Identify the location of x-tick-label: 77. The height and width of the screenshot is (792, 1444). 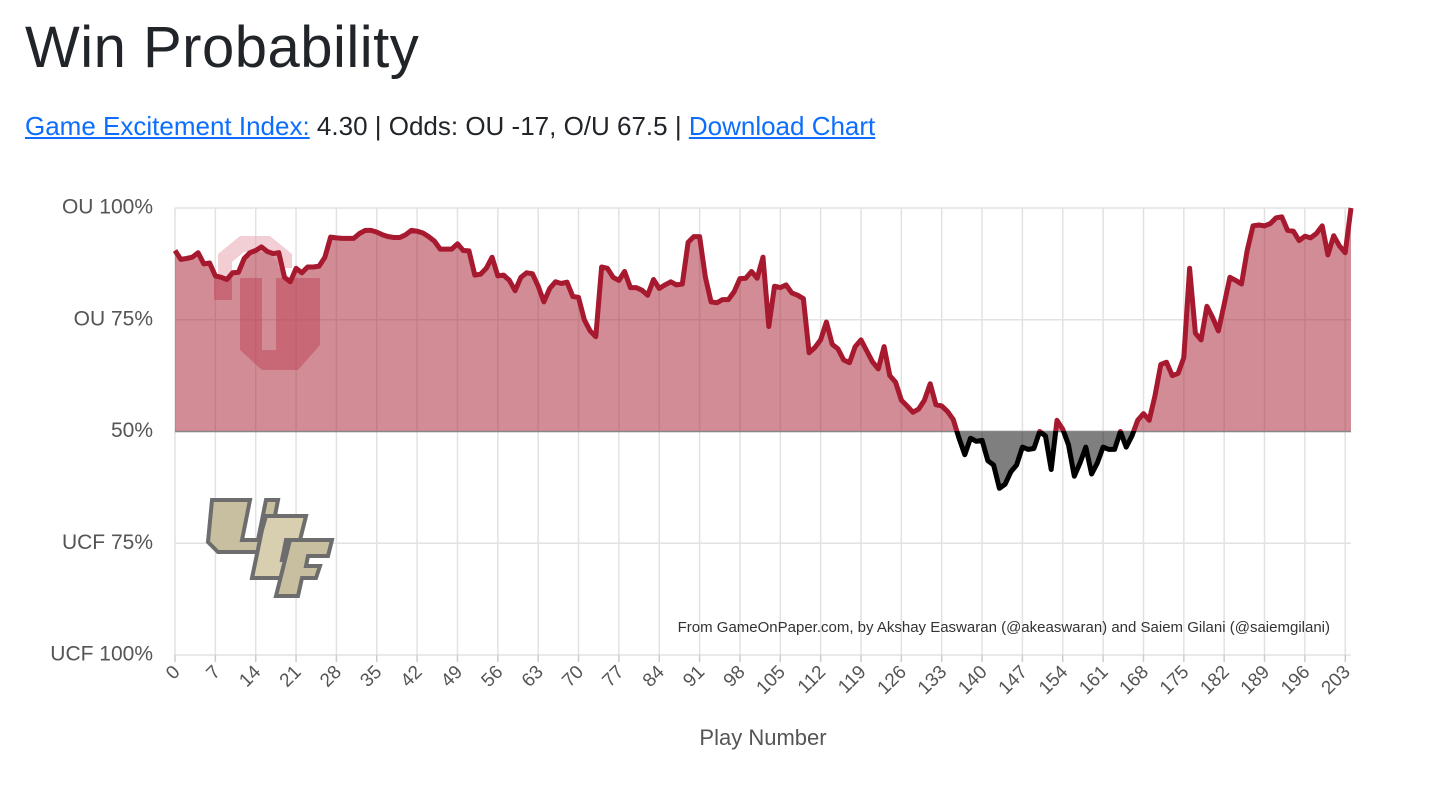
(614, 677).